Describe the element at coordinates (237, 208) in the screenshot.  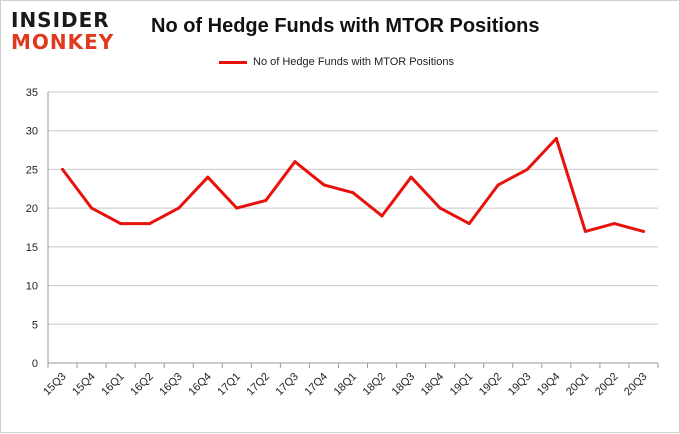
I see `data-point-17Q1` at that location.